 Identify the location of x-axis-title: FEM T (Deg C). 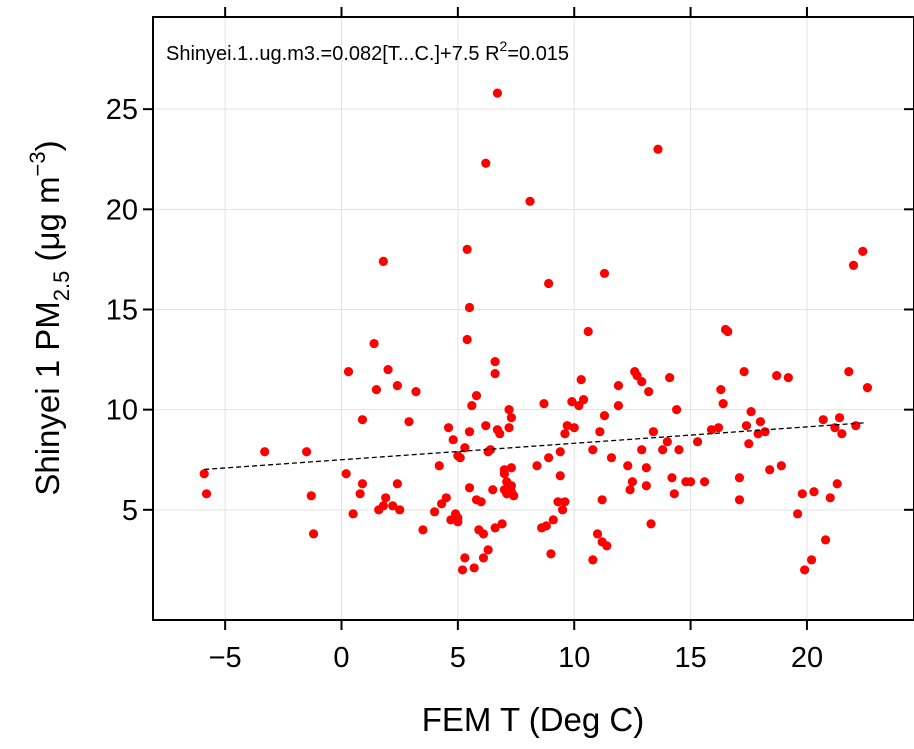
(533, 719).